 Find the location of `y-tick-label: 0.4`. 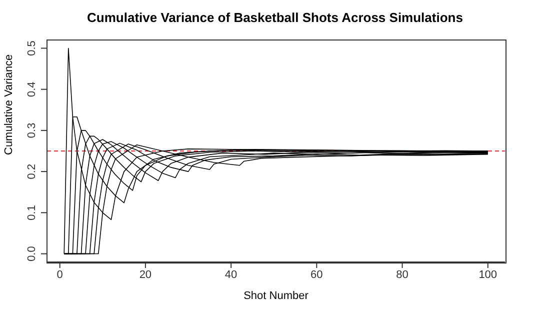

y-tick-label: 0.4 is located at coordinates (32, 89).